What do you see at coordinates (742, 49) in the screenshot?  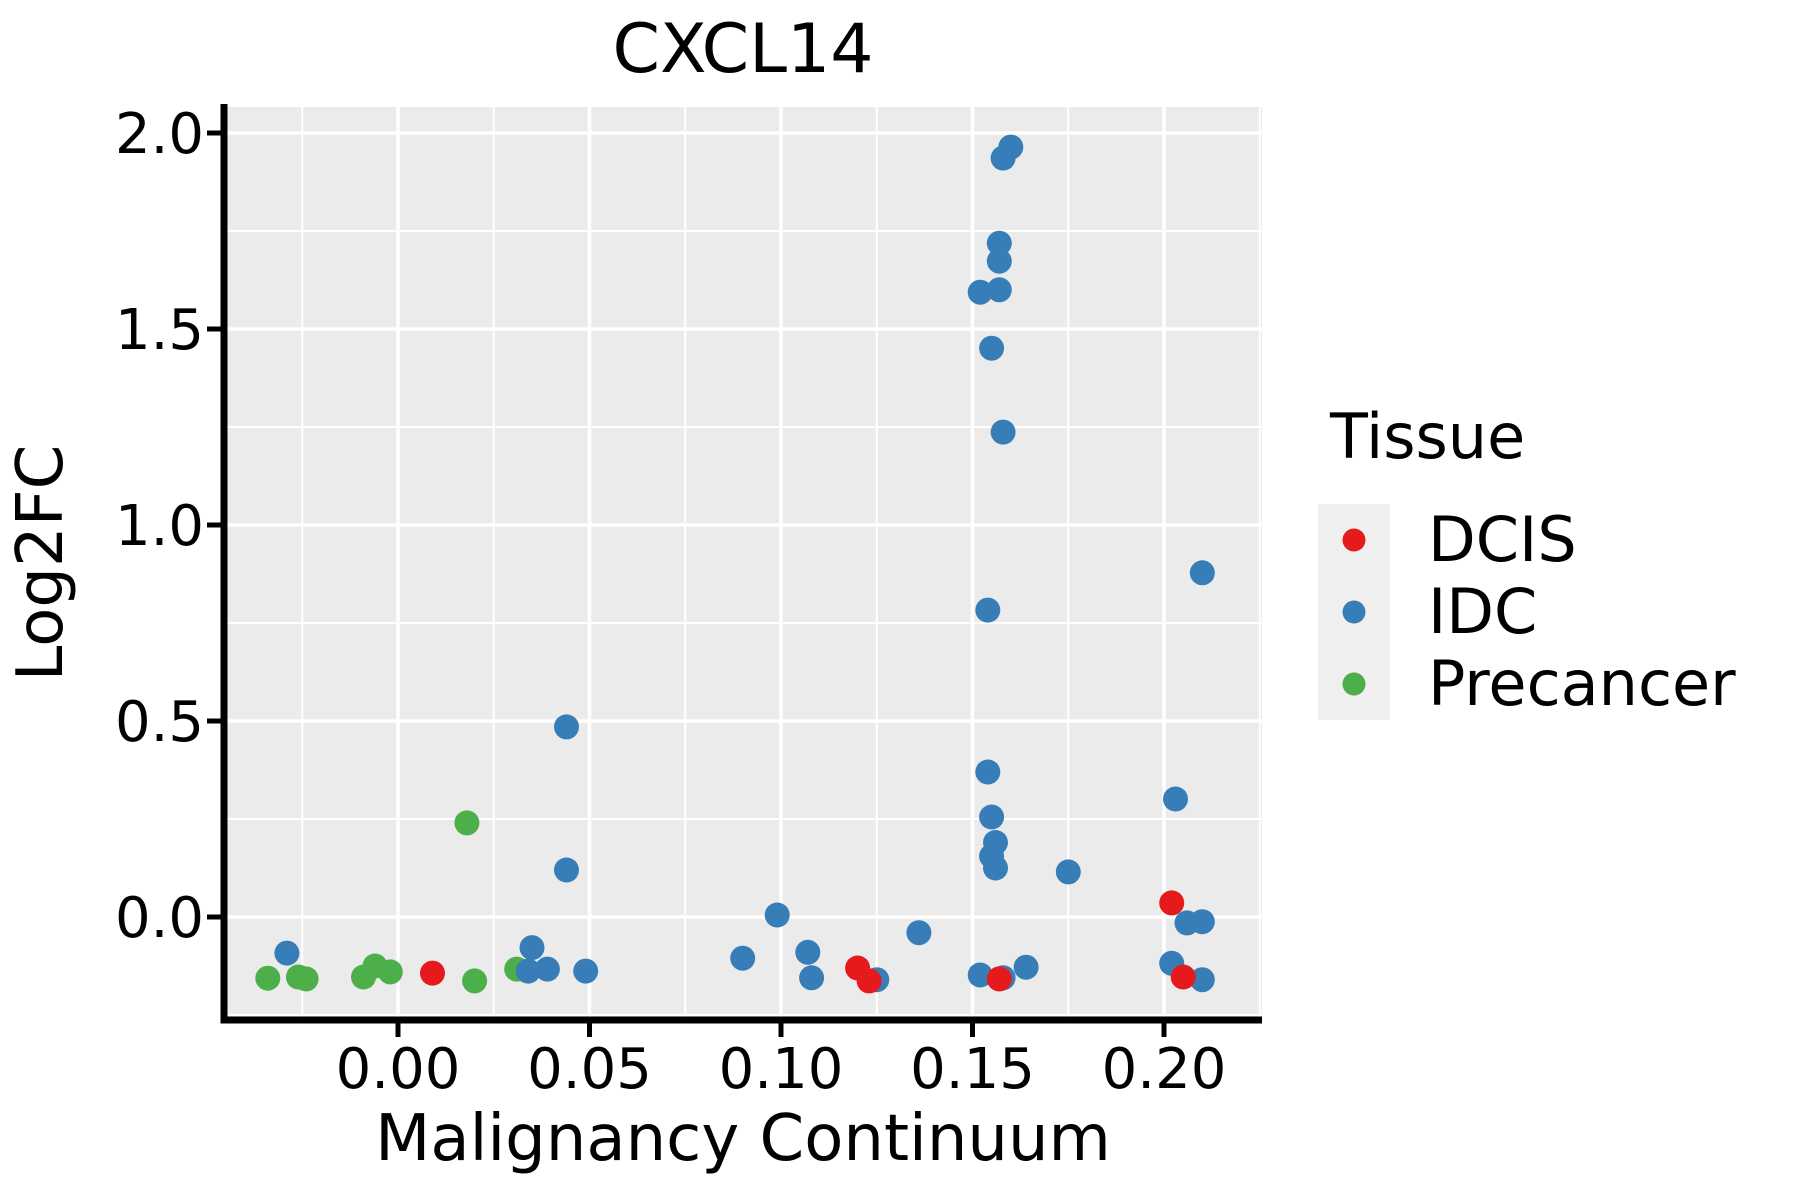 I see `chart-title: CXCL14` at bounding box center [742, 49].